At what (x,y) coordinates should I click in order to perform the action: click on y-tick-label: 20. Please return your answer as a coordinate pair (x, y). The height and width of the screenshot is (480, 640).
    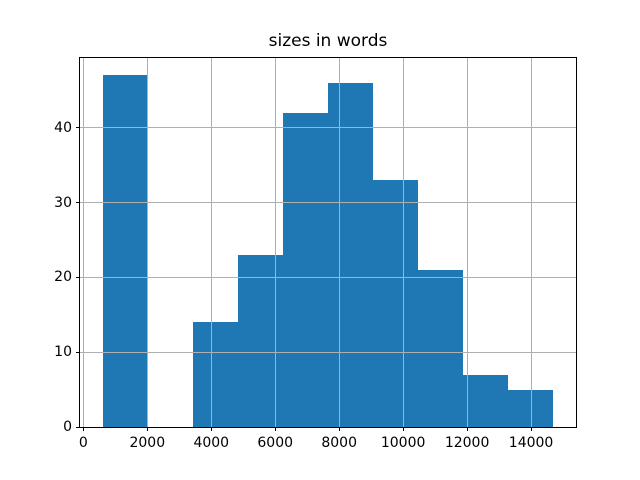
    Looking at the image, I should click on (63, 277).